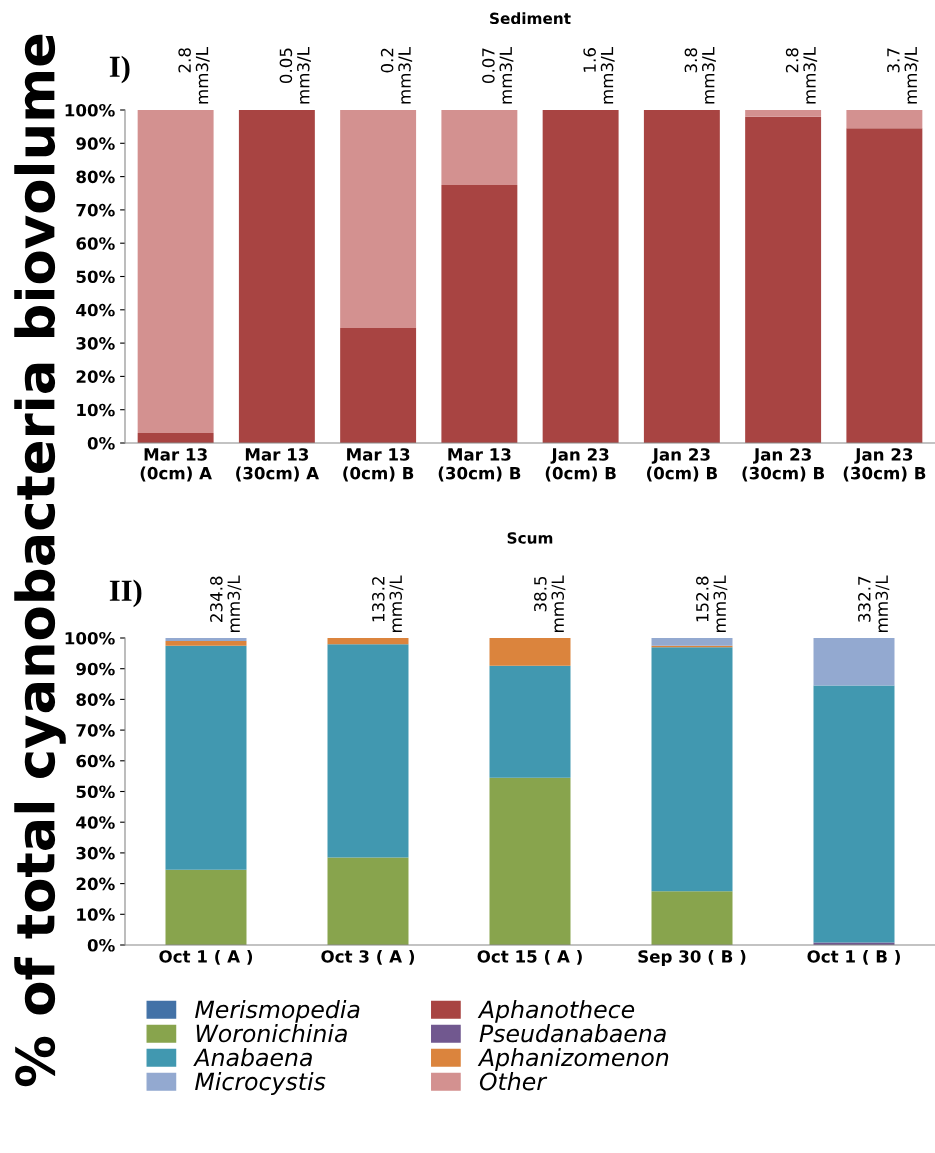 Image resolution: width=935 pixels, height=1153 pixels. What do you see at coordinates (226, 603) in the screenshot?
I see `total-label: 234.8 mm3/L` at bounding box center [226, 603].